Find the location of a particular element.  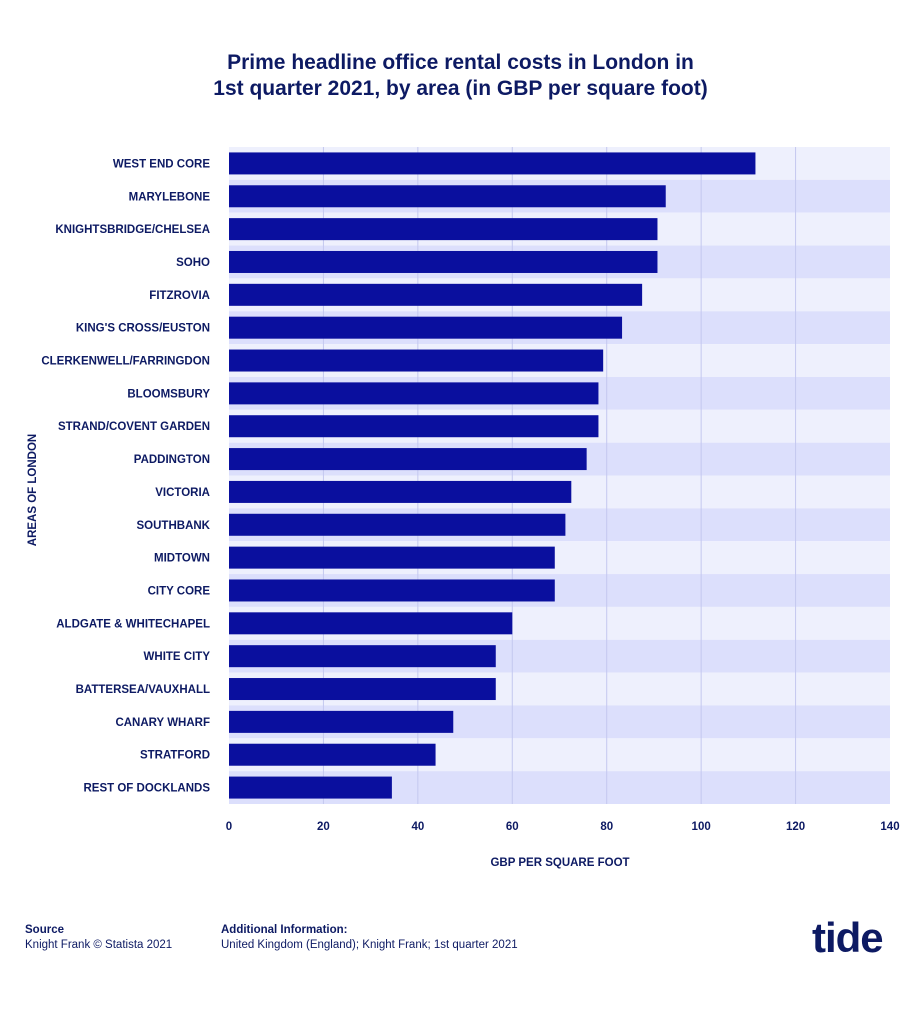

category-label: BATTERSEA/VAUXHALL is located at coordinates (143, 690).